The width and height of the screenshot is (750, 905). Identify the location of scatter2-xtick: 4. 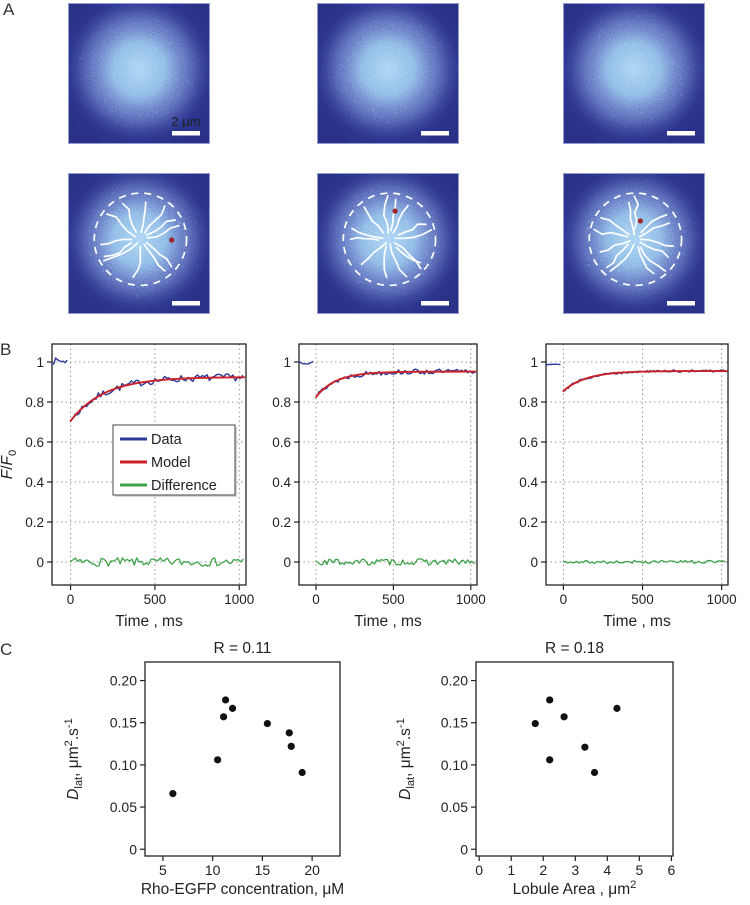
(607, 870).